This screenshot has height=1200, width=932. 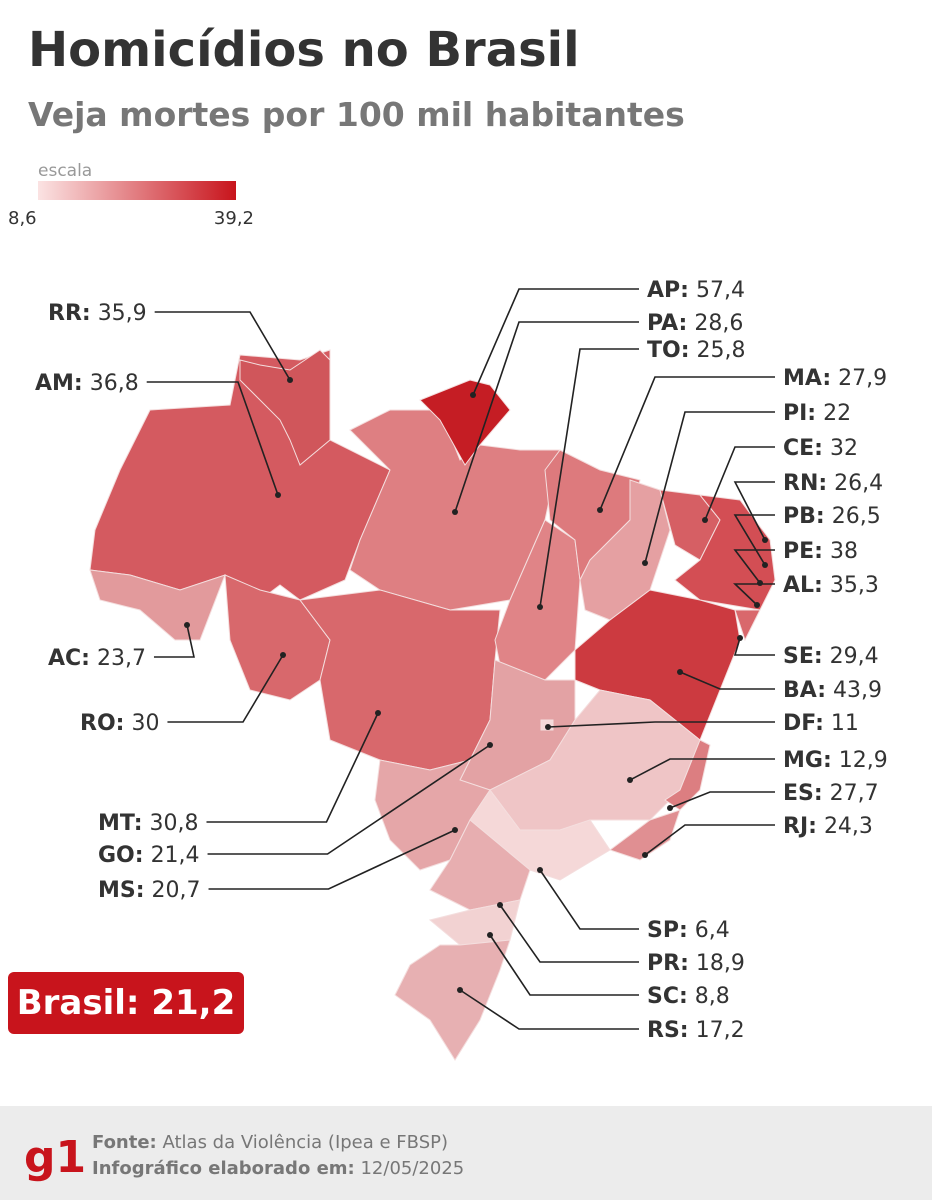 I want to click on state-value: 18,9, so click(x=720, y=963).